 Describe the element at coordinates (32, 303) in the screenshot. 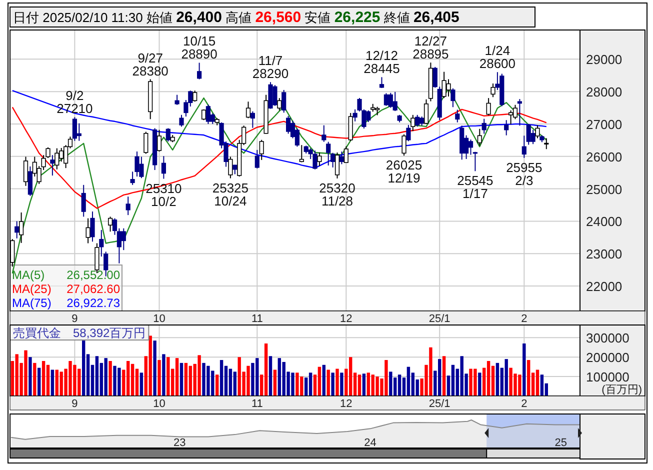

I see `text: MA(75)` at that location.